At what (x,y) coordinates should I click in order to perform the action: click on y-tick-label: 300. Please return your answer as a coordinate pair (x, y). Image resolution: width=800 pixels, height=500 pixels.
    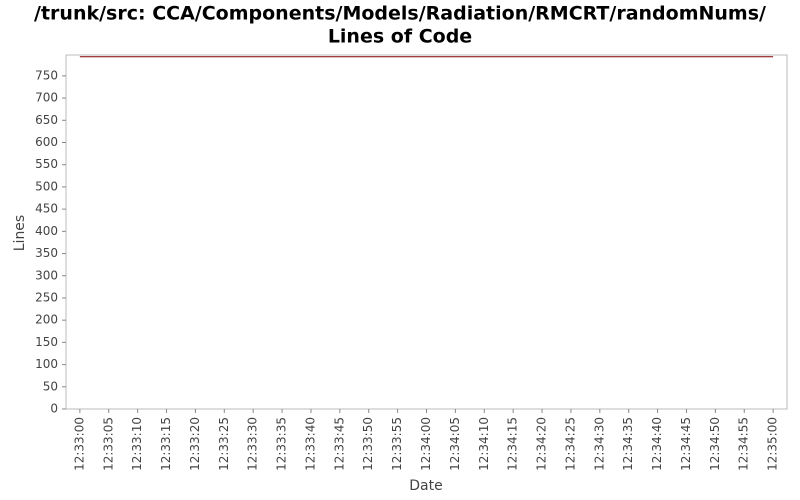
    Looking at the image, I should click on (46, 275).